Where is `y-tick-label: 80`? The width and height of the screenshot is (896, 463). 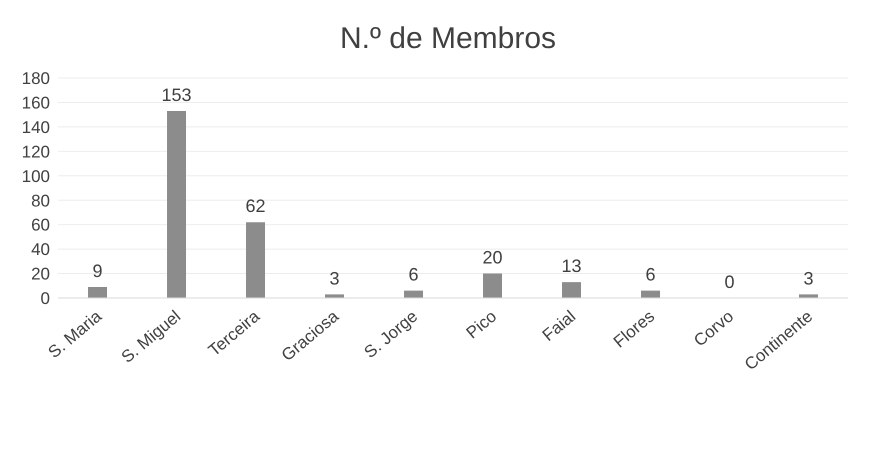
y-tick-label: 80 is located at coordinates (40, 200).